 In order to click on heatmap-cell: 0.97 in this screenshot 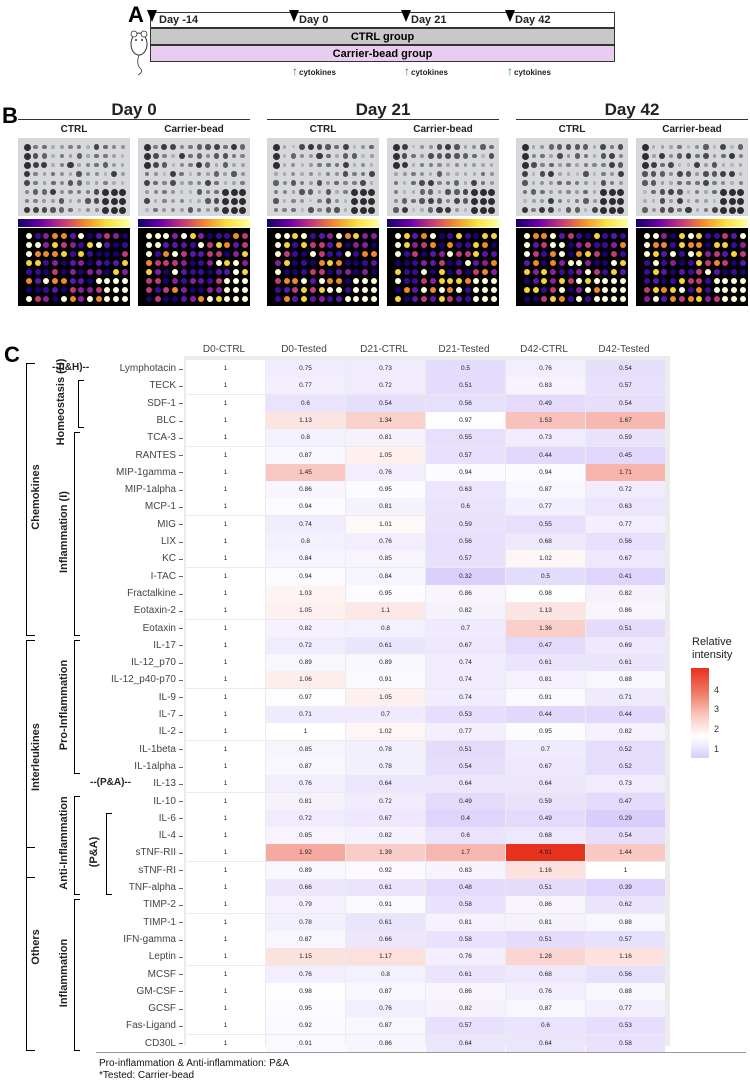, I will do `click(465, 420)`.